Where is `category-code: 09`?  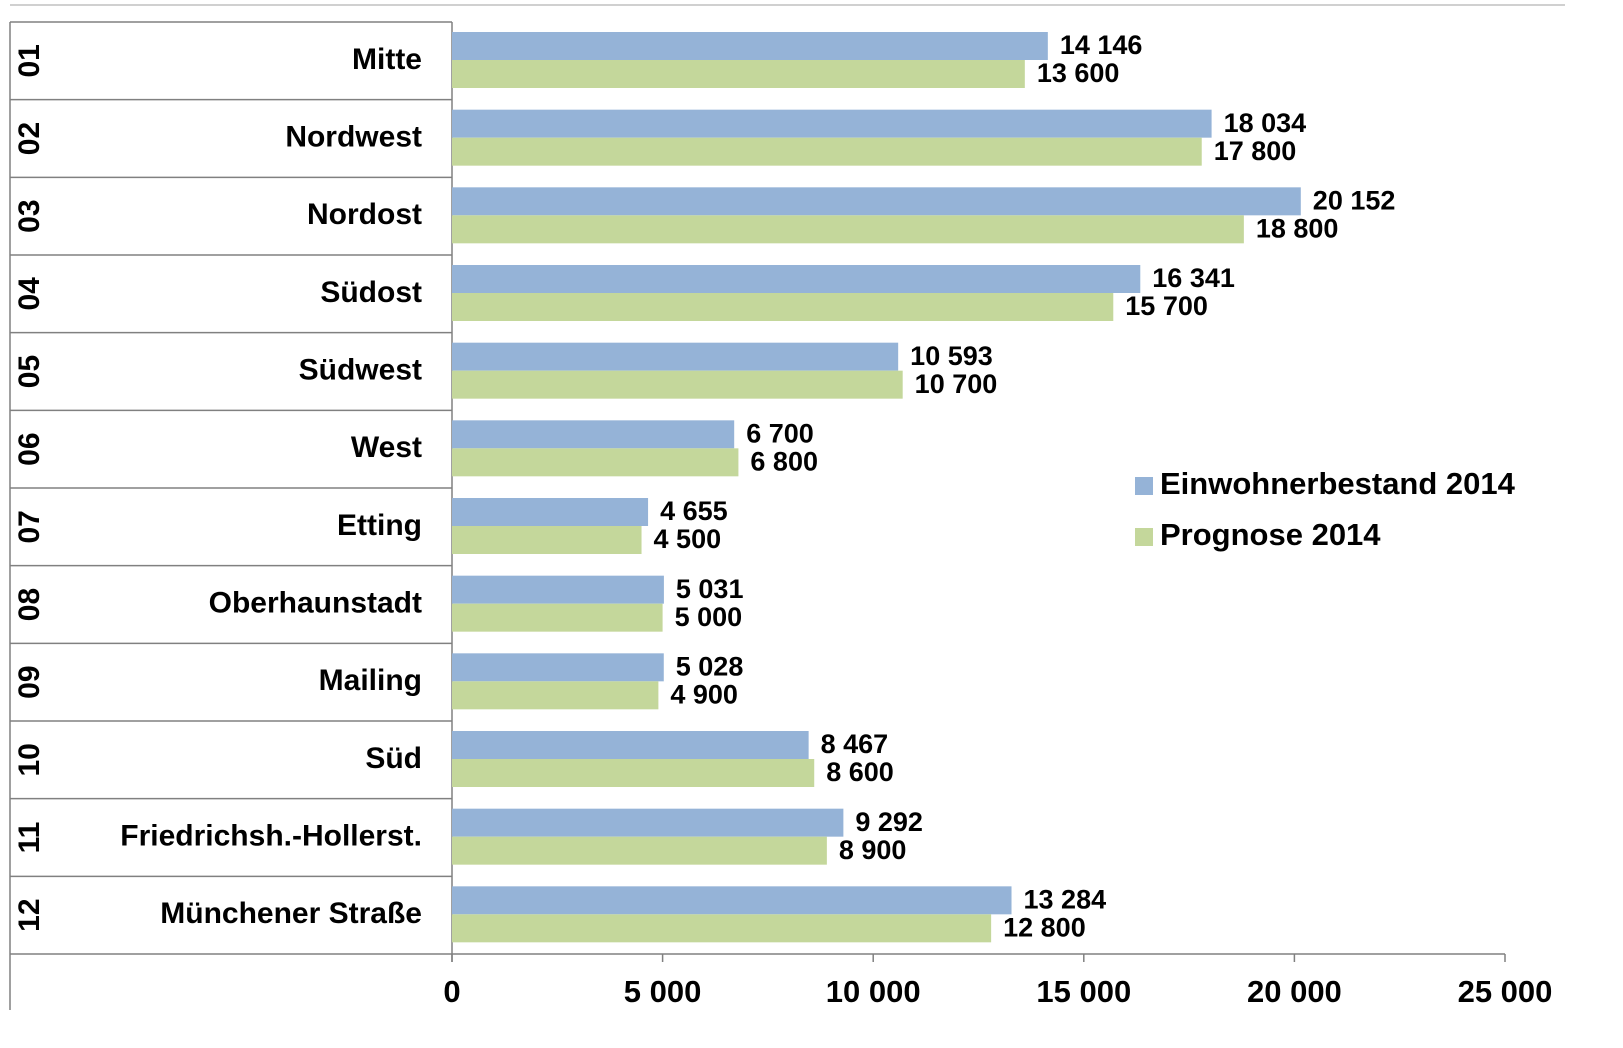 category-code: 09 is located at coordinates (29, 681).